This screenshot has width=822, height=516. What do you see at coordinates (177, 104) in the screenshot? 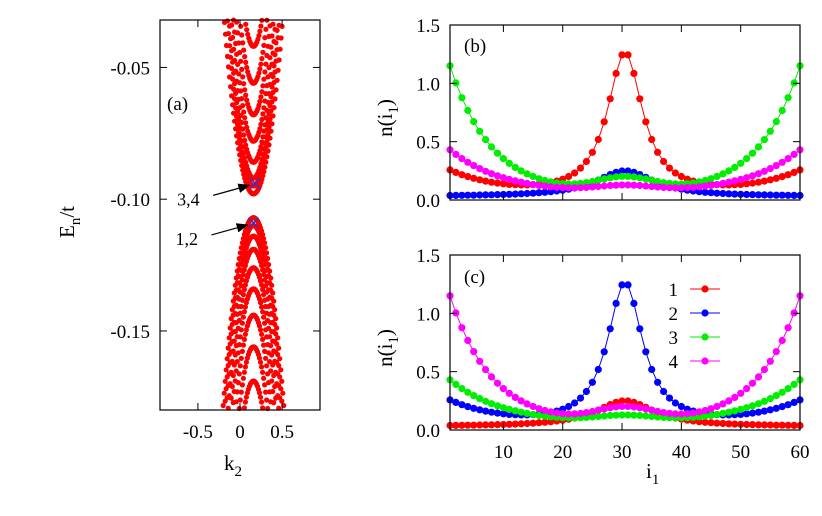
I see `panel-a-label: (a)` at bounding box center [177, 104].